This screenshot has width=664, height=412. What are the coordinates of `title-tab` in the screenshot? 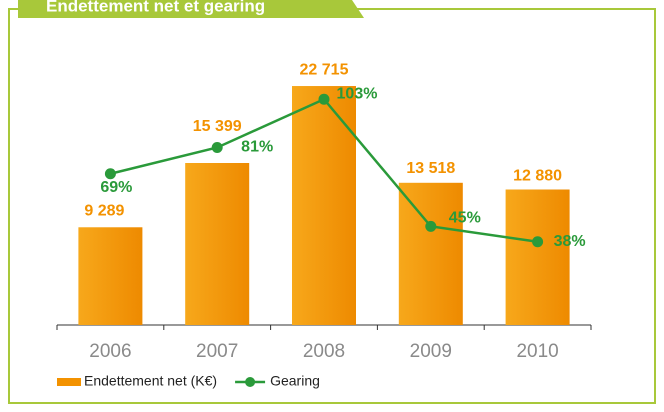 It's located at (191, 9).